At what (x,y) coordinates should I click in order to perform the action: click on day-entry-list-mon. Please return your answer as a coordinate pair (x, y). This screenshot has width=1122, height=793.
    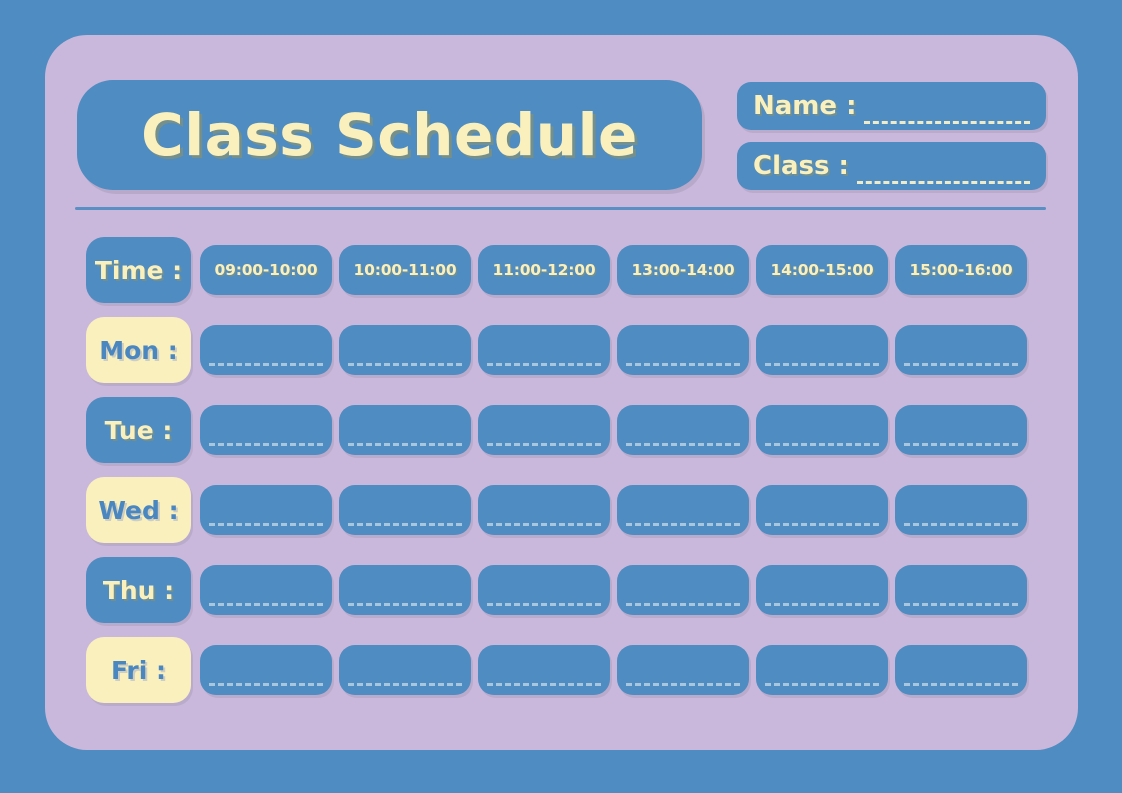
    Looking at the image, I should click on (617, 350).